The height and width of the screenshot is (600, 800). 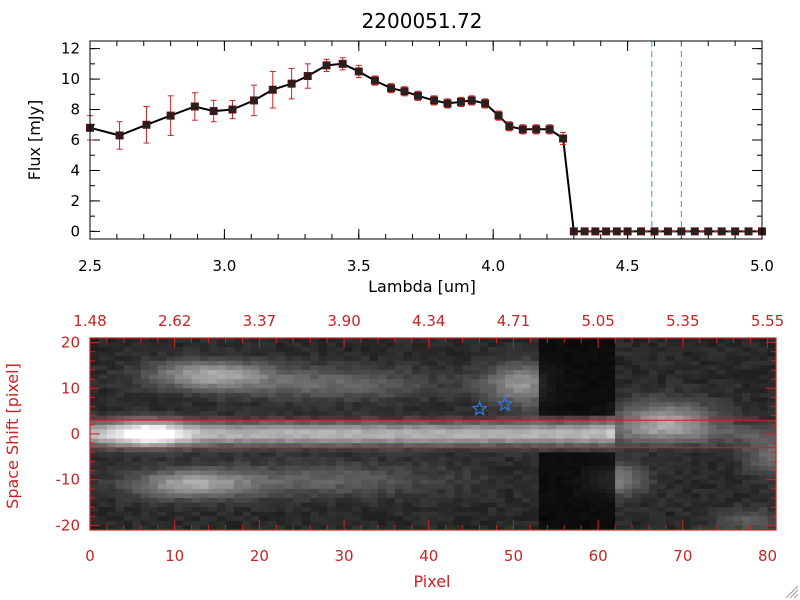 What do you see at coordinates (68, 525) in the screenshot?
I see `y-tick-label: -20` at bounding box center [68, 525].